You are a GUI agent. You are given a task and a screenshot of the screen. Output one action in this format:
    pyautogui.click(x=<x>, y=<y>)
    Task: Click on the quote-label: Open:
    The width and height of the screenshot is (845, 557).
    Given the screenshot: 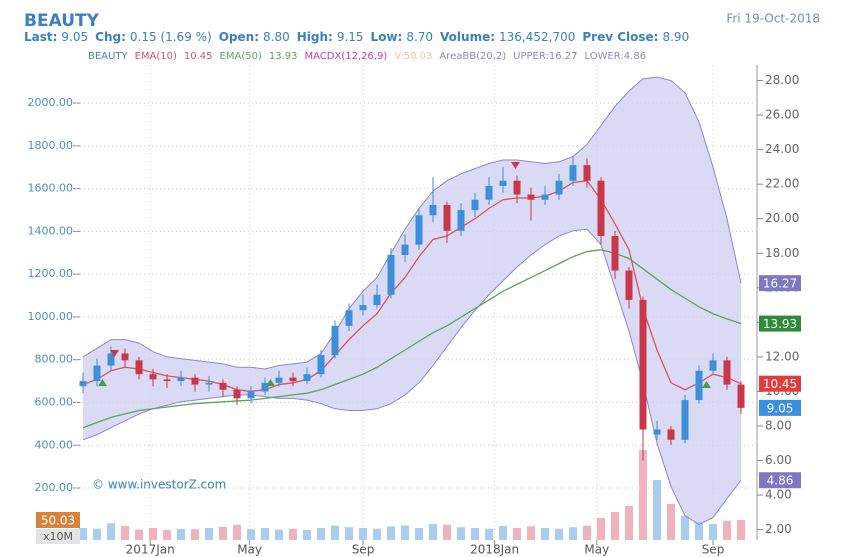 What is the action you would take?
    pyautogui.click(x=239, y=37)
    